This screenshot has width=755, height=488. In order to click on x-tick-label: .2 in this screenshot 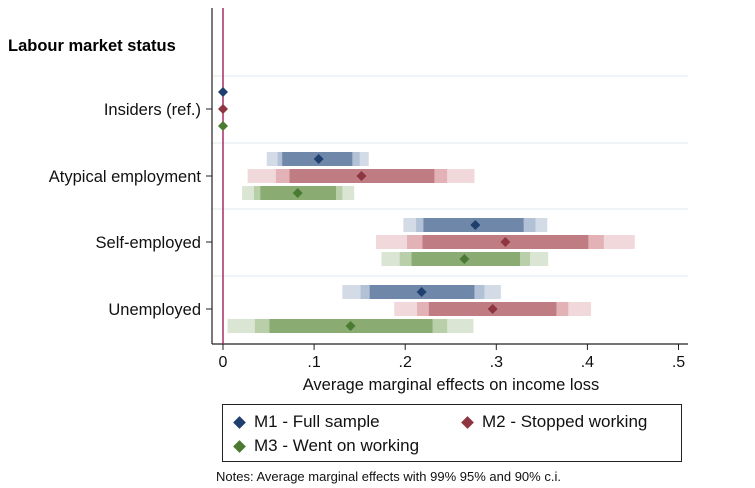, I will do `click(405, 362)`.